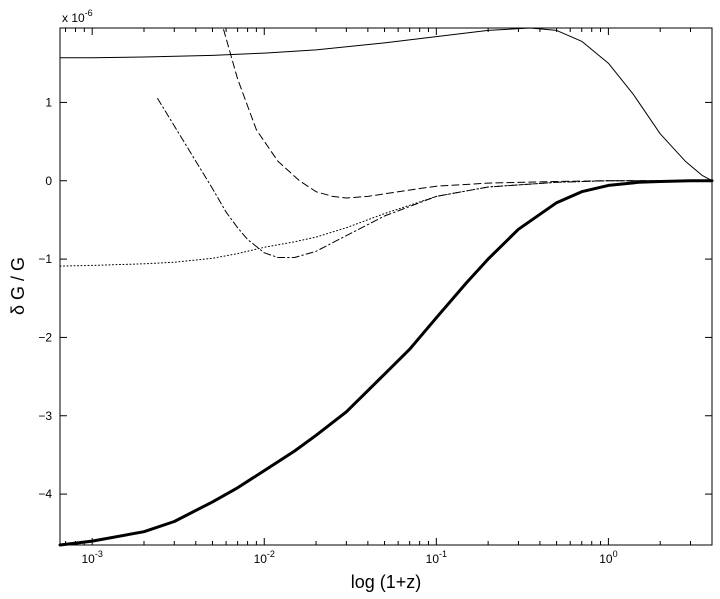 The image size is (720, 599). I want to click on y-tick-label-5: −3, so click(45, 416).